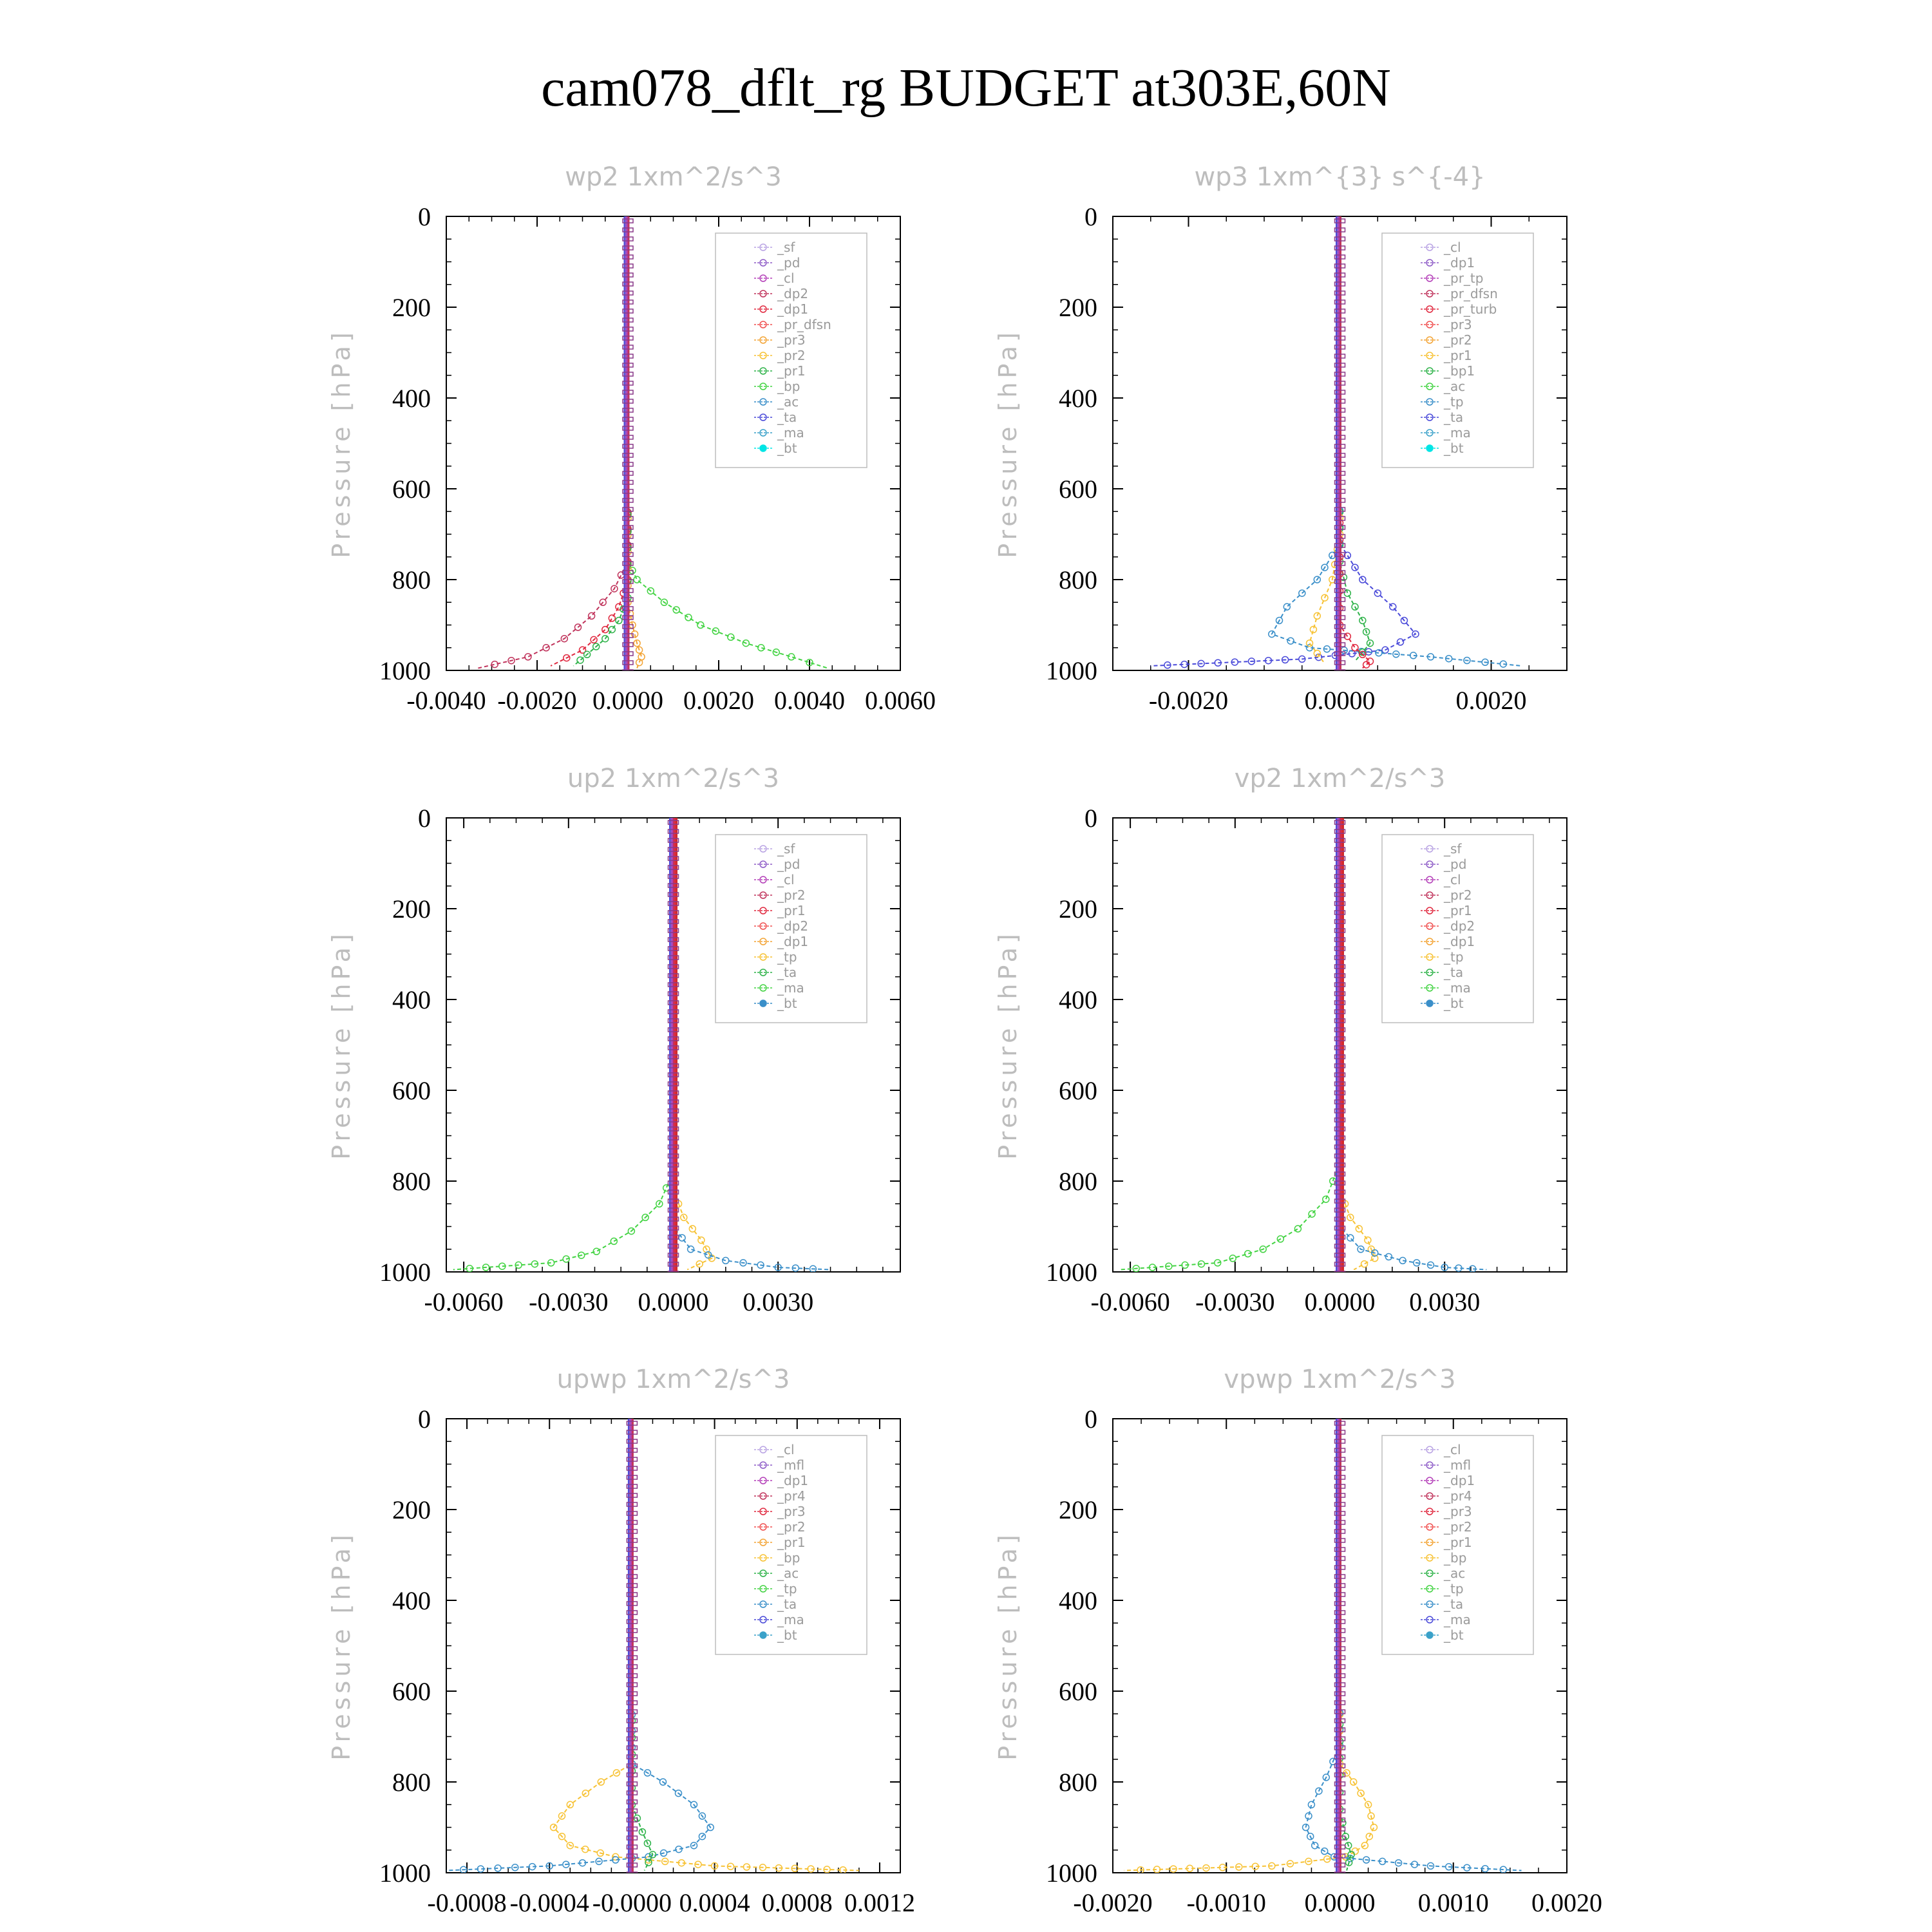 The width and height of the screenshot is (1932, 1932). I want to click on data-area, so click(1303, 1045).